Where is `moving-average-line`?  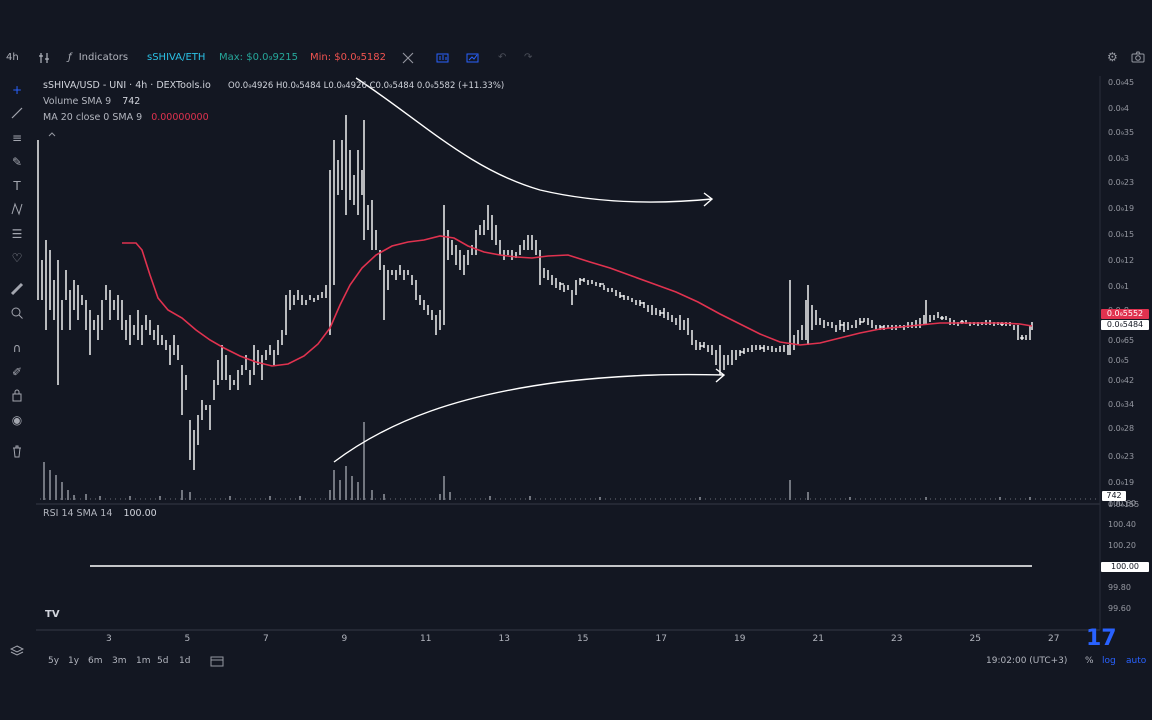
moving-average-line is located at coordinates (577, 301).